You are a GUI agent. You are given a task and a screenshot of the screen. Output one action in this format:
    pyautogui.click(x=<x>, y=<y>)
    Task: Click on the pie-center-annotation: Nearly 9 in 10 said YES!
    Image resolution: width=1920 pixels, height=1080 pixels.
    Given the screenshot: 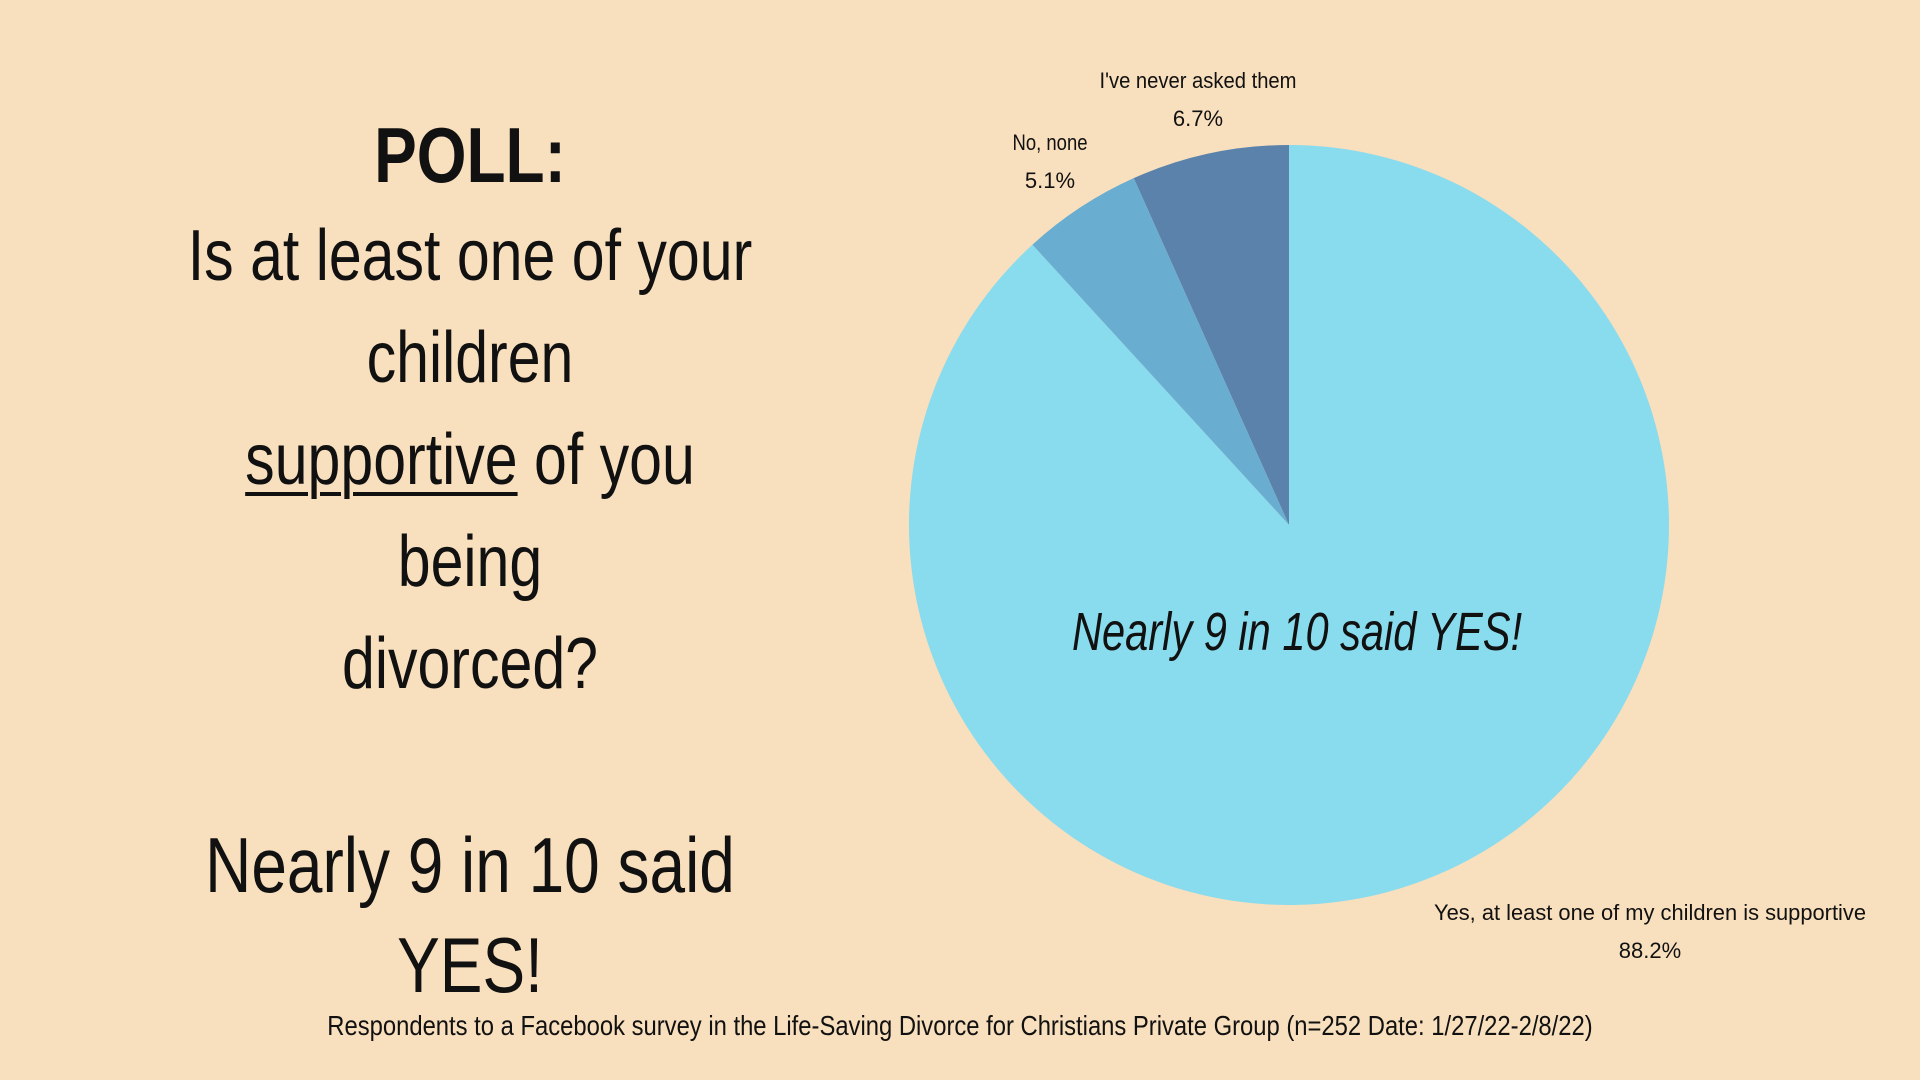 What is the action you would take?
    pyautogui.click(x=1297, y=632)
    